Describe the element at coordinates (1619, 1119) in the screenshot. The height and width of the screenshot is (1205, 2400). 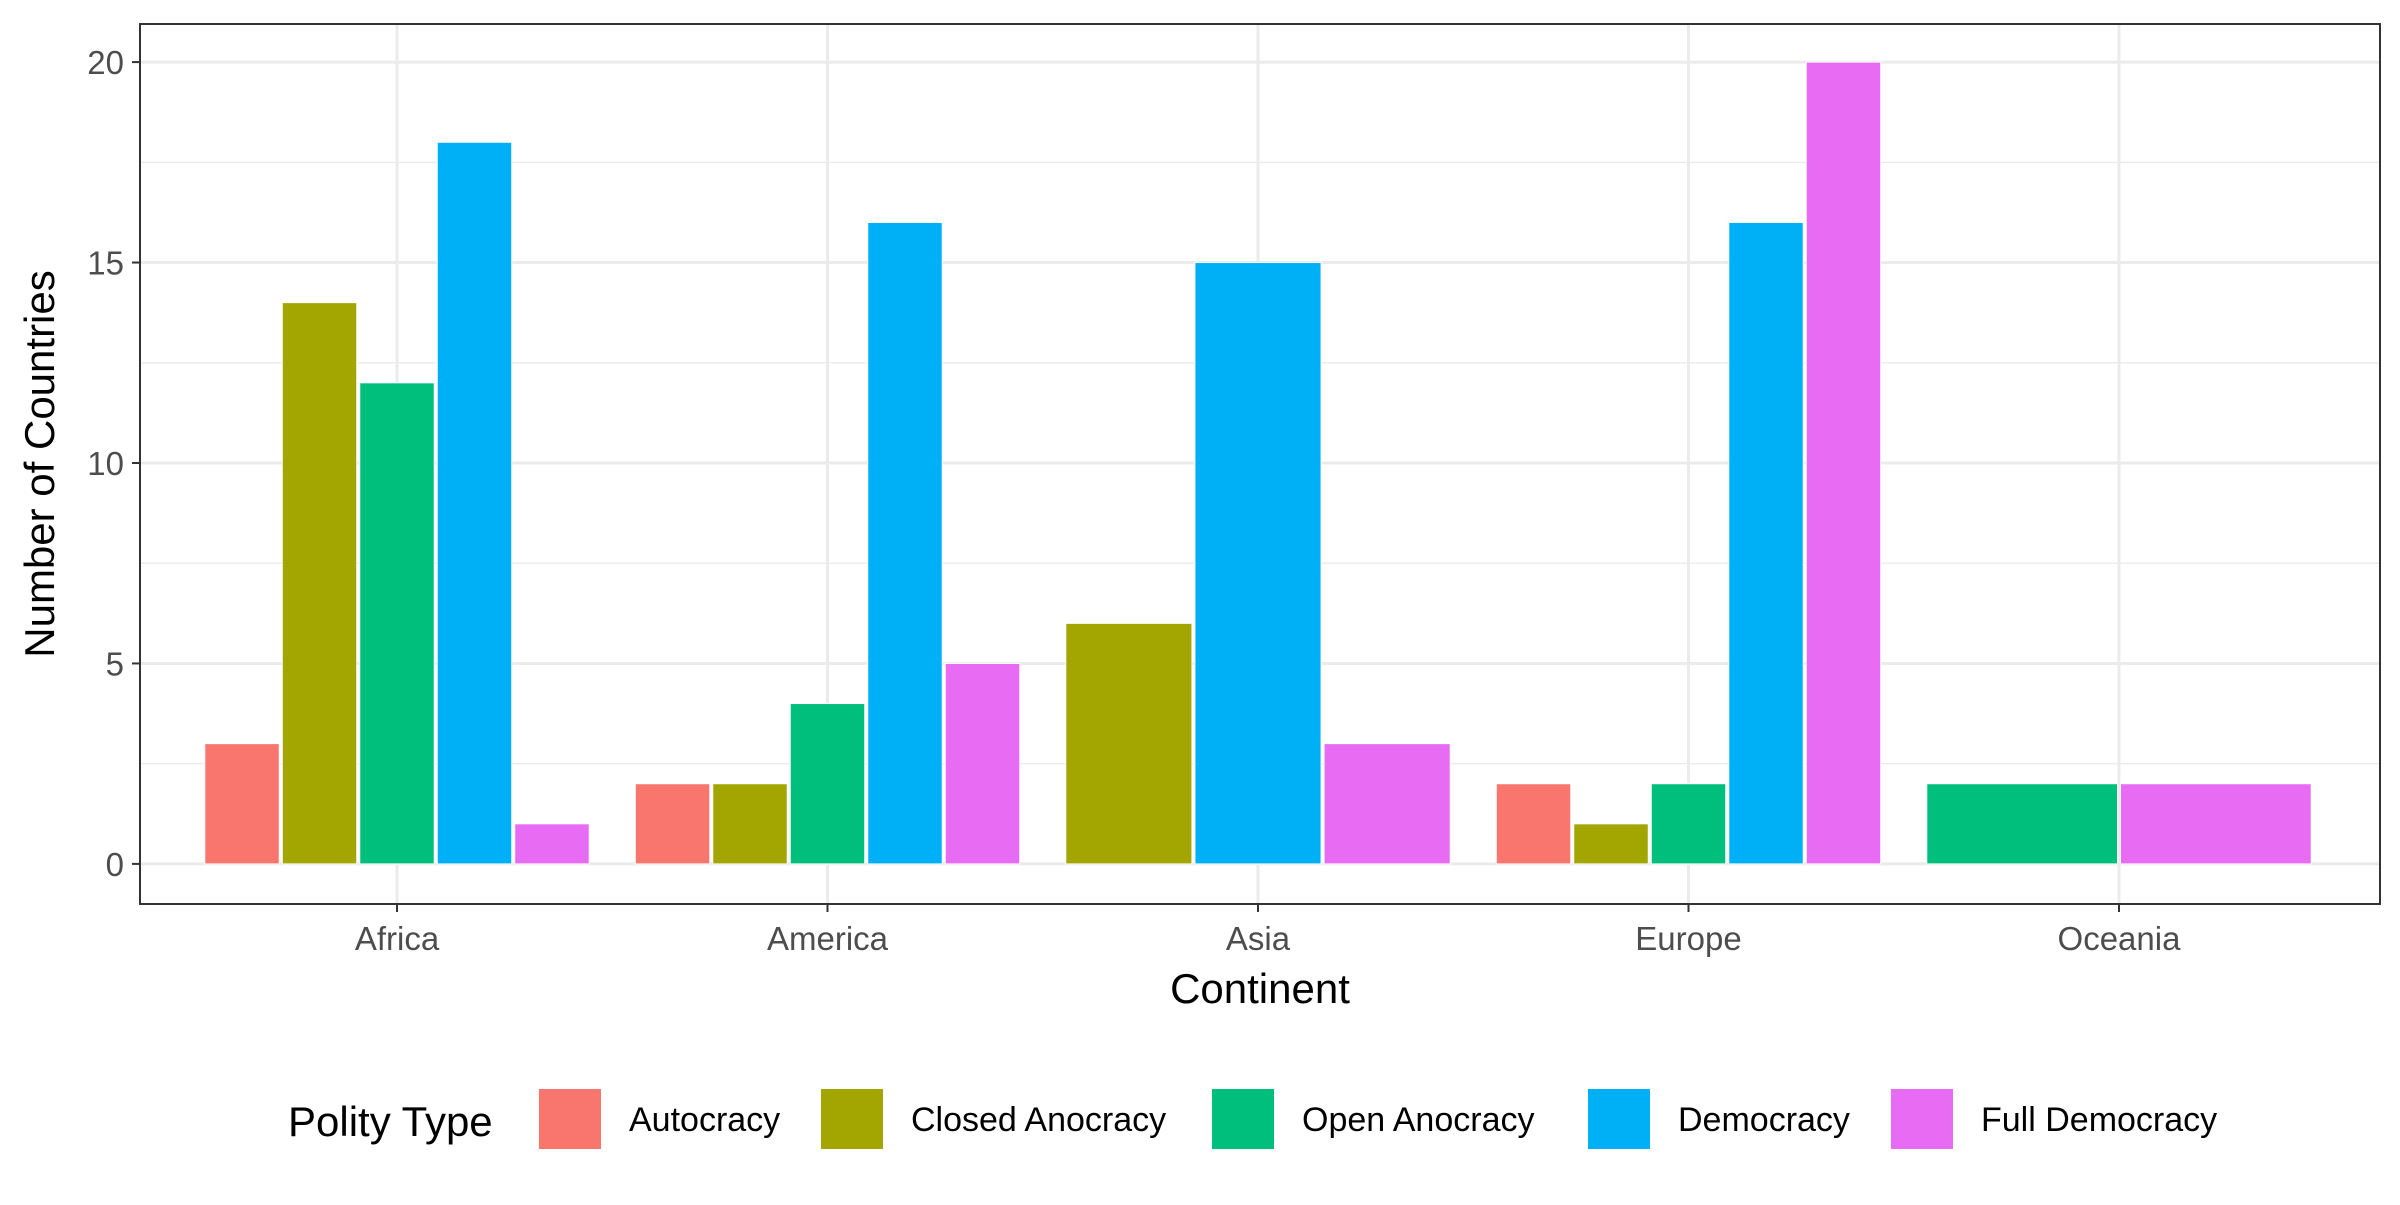
I see `legend-key-democracy` at that location.